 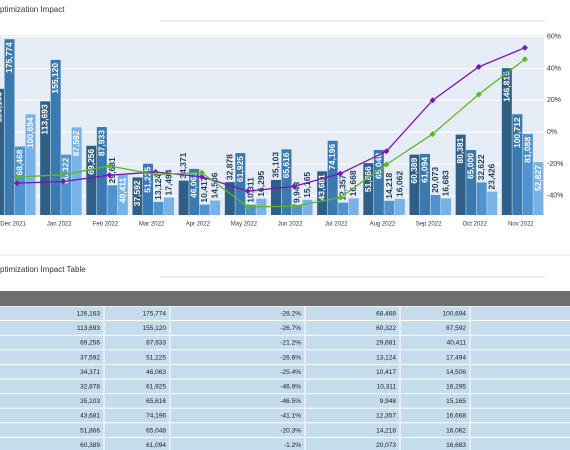 What do you see at coordinates (155, 314) in the screenshot?
I see `table-cell: 175,774` at bounding box center [155, 314].